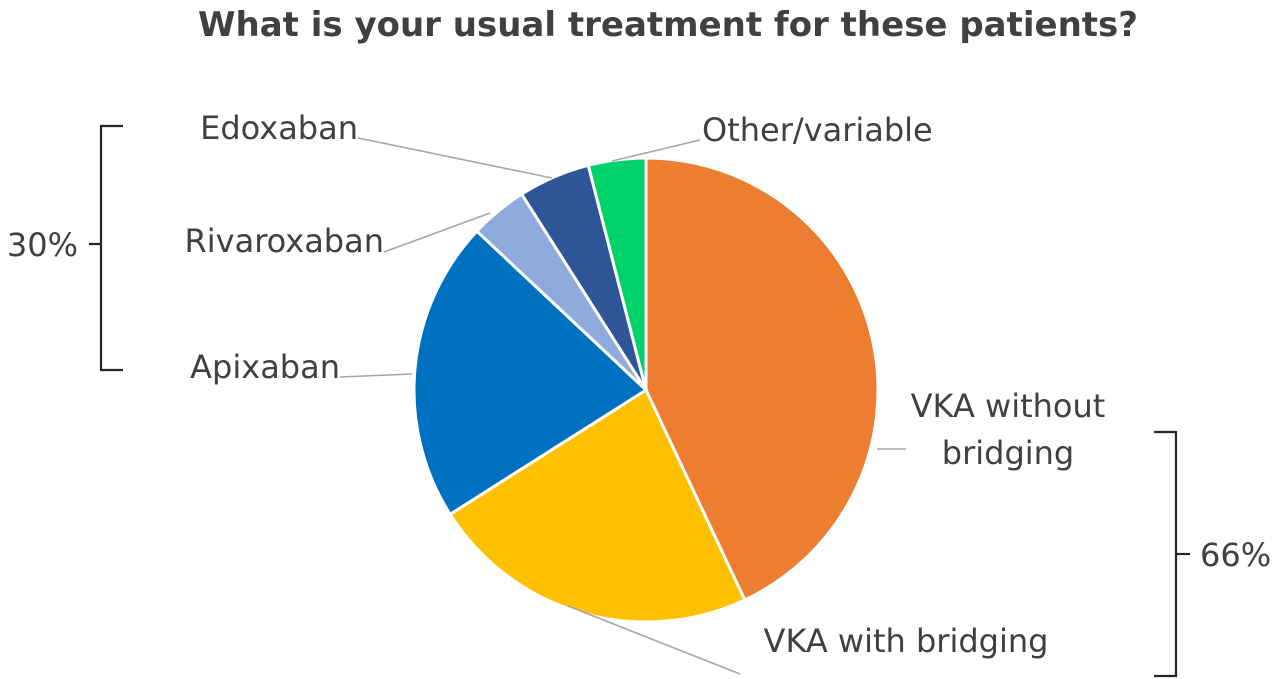  Describe the element at coordinates (1008, 429) in the screenshot. I see `slice-label-vka-without-bridging: VKA without bridging` at that location.